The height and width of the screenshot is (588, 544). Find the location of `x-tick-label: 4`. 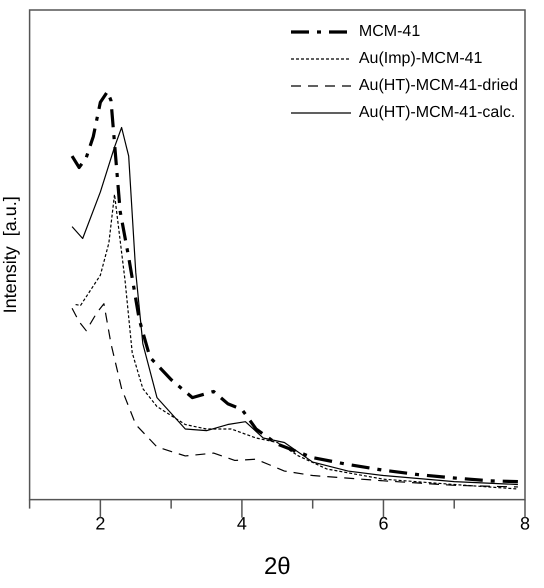

x-tick-label: 4 is located at coordinates (241, 523).